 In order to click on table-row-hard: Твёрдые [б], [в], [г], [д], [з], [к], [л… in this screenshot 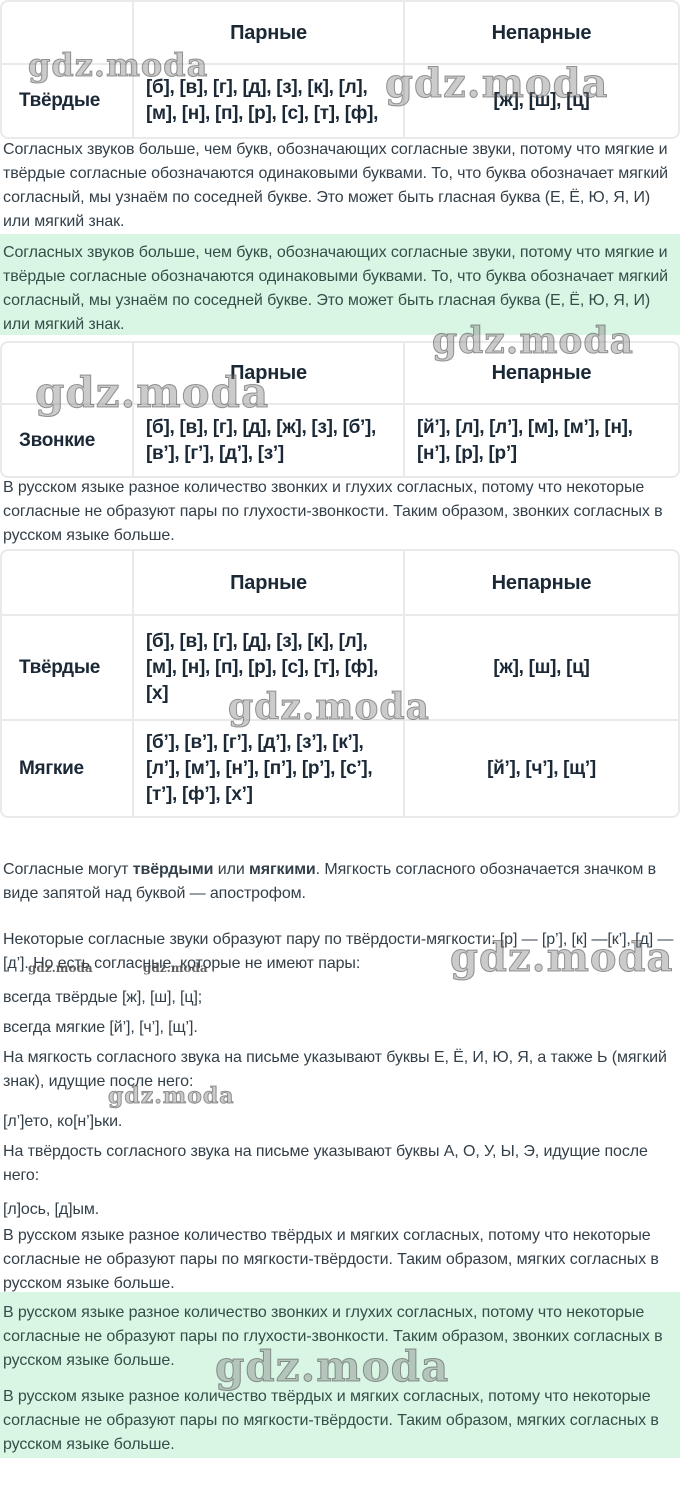, I will do `click(340, 666)`.